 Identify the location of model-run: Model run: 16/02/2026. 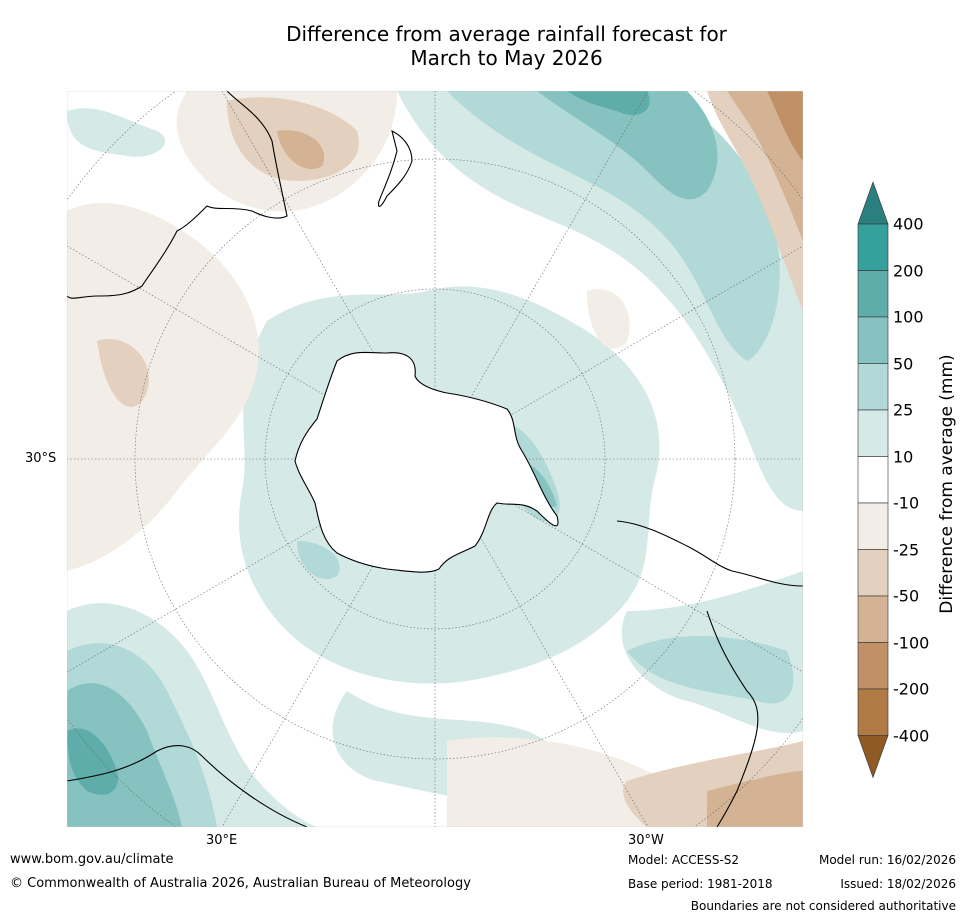
(887, 860).